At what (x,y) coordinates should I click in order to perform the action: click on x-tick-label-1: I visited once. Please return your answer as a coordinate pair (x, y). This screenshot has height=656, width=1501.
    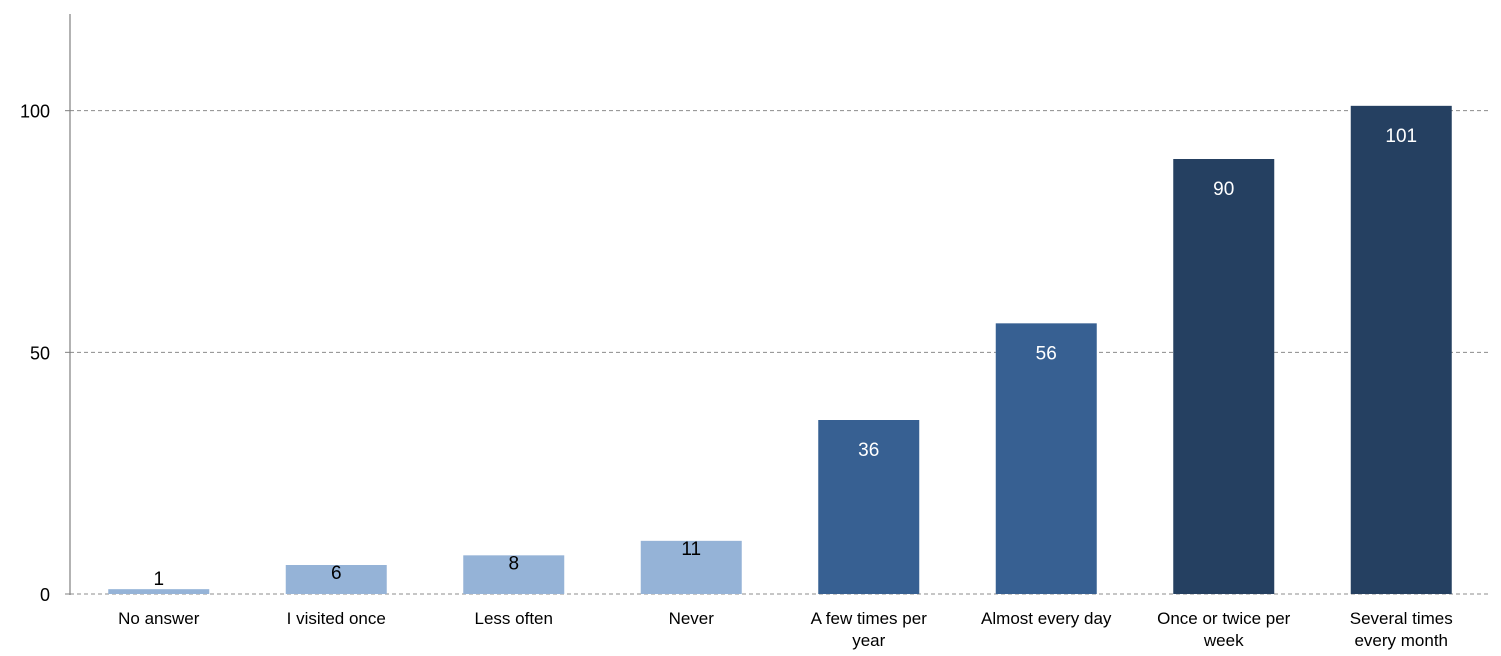
    Looking at the image, I should click on (336, 618).